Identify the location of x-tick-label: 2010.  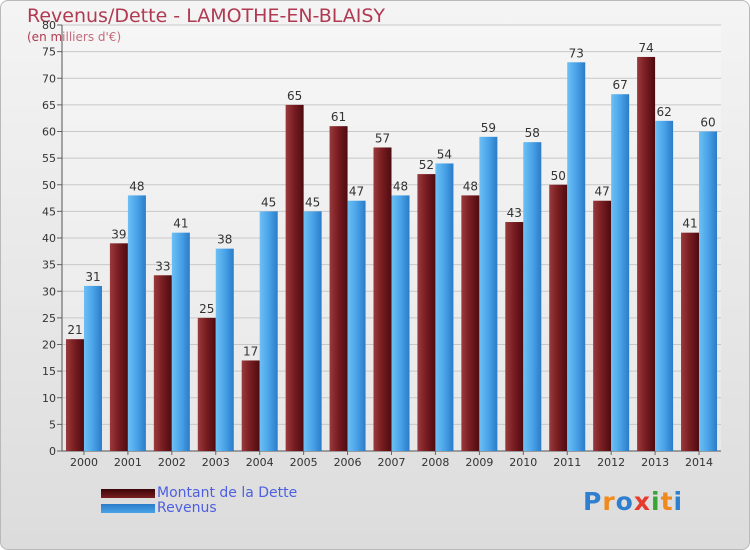
(523, 462).